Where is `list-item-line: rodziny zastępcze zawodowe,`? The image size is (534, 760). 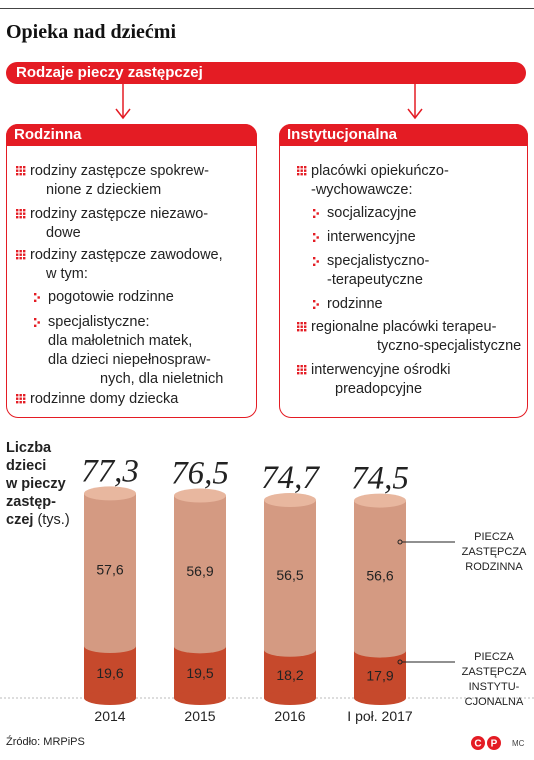
list-item-line: rodziny zastępcze zawodowe, is located at coordinates (126, 255).